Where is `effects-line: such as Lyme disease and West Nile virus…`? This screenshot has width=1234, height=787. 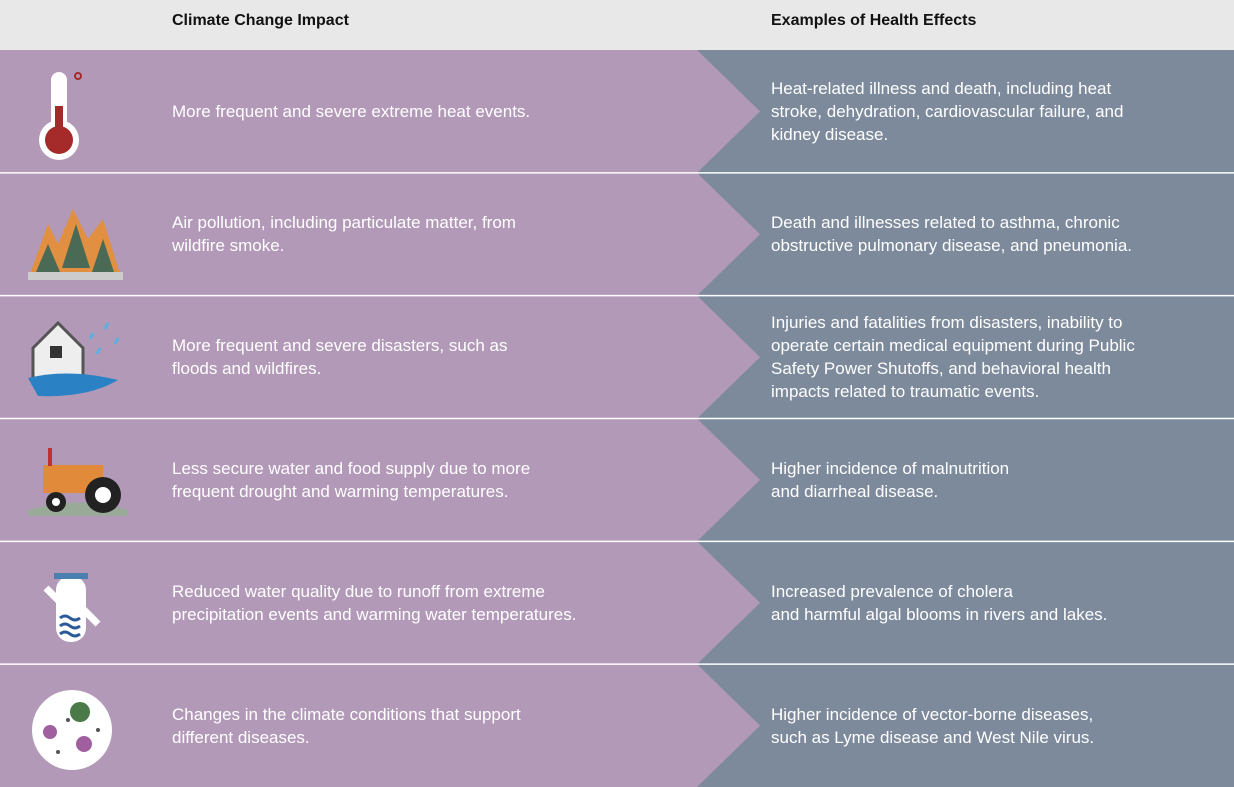 effects-line: such as Lyme disease and West Nile virus… is located at coordinates (933, 737).